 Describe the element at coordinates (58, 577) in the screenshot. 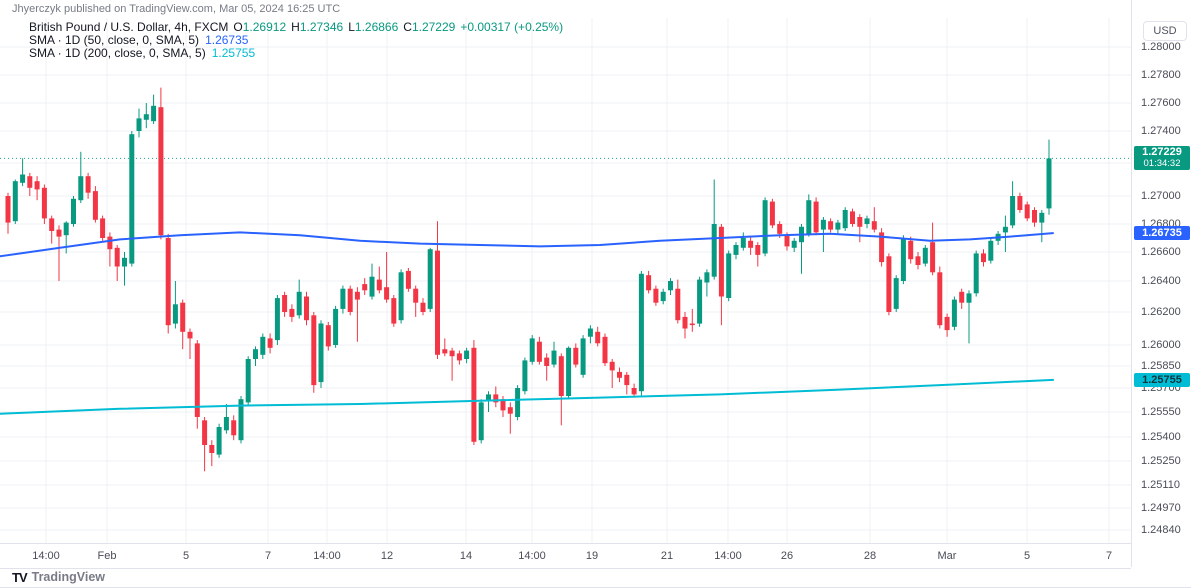

I see `tradingview-logo: TV TradingView` at that location.